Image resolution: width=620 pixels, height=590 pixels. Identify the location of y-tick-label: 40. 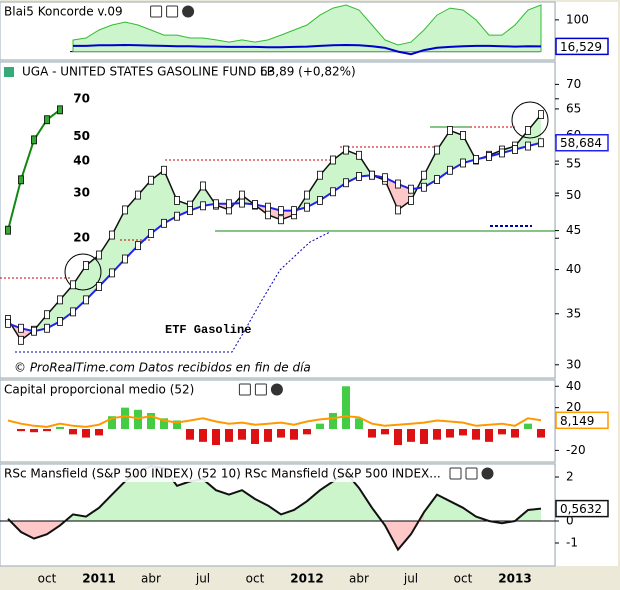
(573, 386).